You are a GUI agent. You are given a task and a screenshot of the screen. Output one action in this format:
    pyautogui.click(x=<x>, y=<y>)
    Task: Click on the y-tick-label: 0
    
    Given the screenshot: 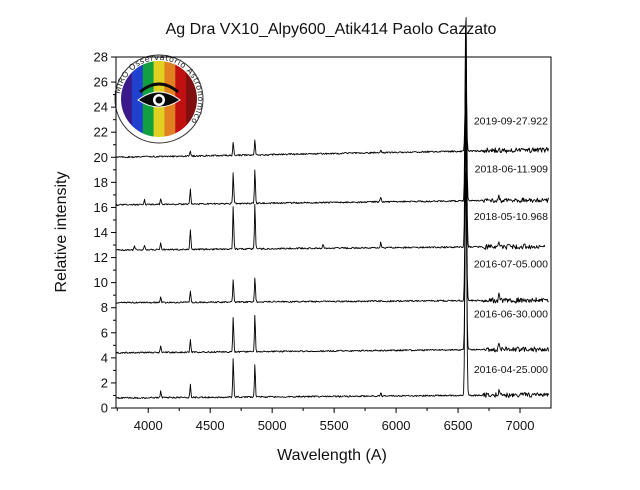 What is the action you would take?
    pyautogui.click(x=104, y=408)
    